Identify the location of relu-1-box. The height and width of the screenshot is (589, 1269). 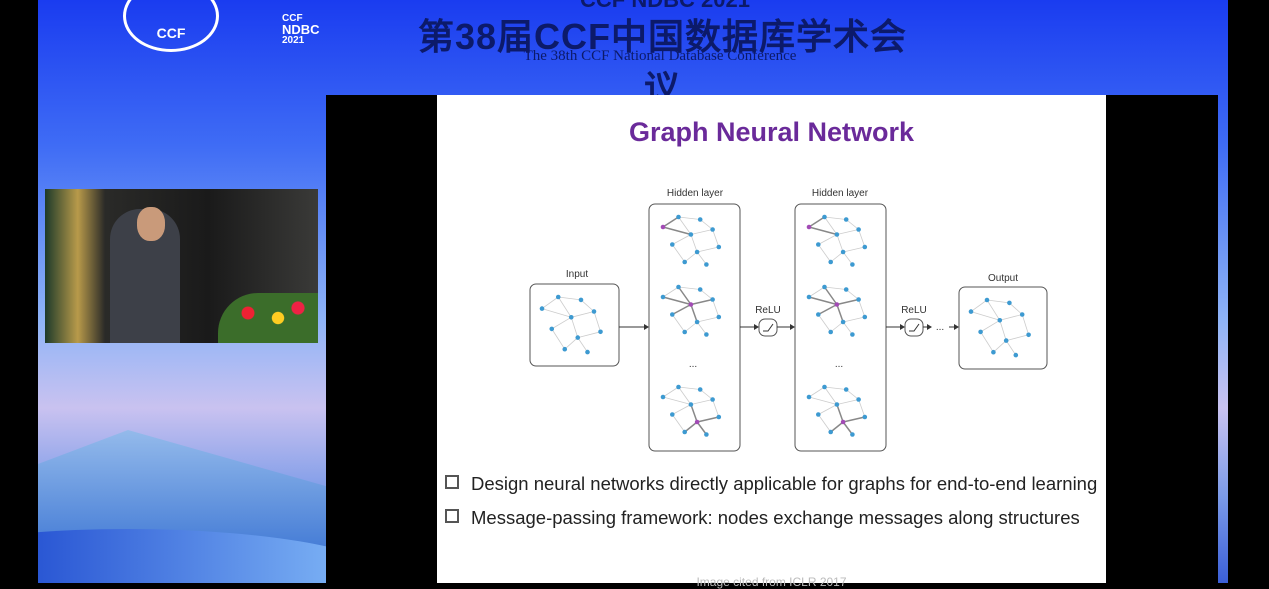
(768, 327).